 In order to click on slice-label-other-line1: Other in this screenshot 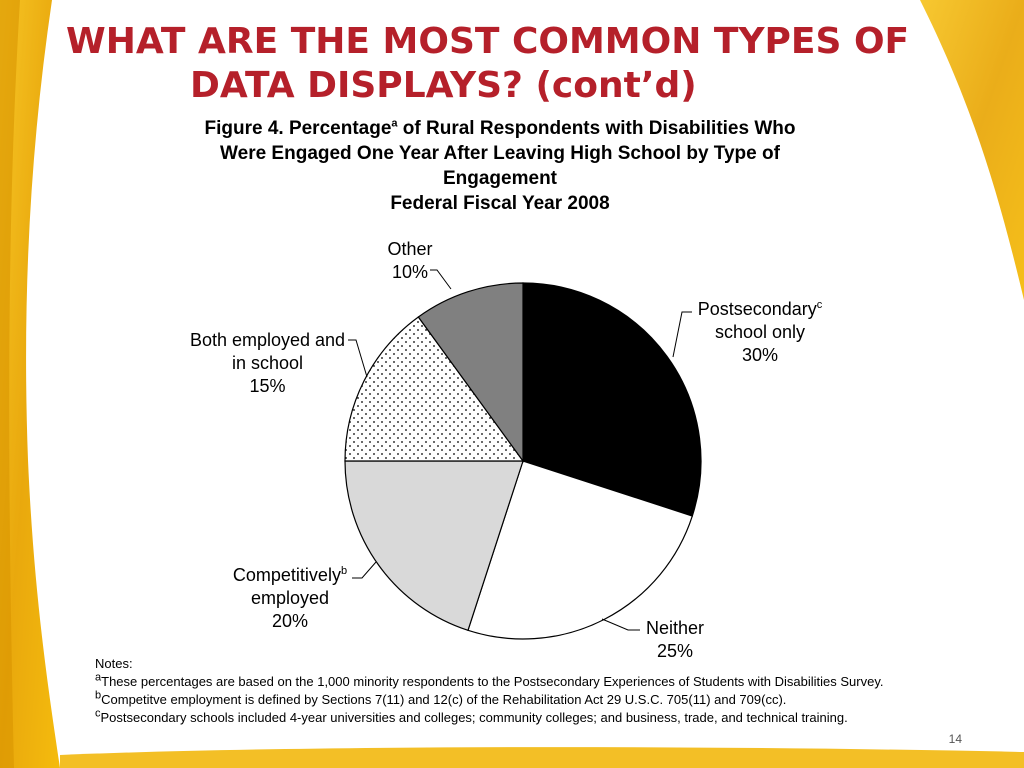, I will do `click(410, 249)`.